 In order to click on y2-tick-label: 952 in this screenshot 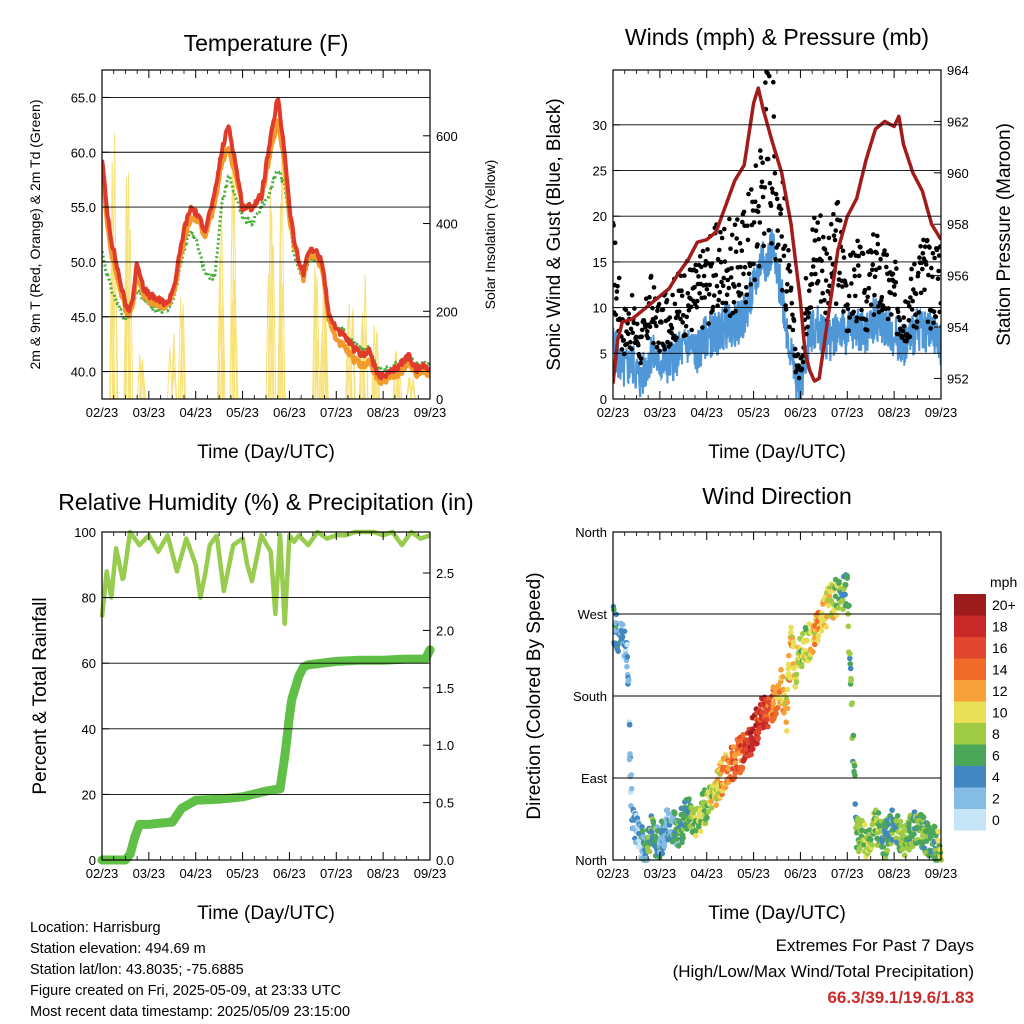, I will do `click(958, 378)`.